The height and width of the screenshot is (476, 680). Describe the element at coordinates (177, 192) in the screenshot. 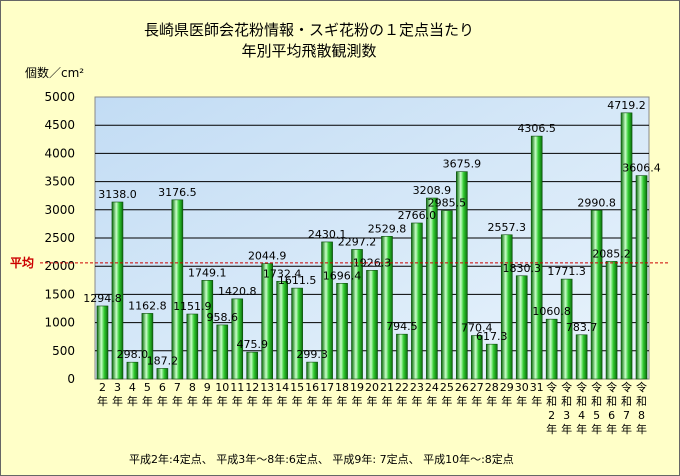

I see `data-label: 3176.5` at that location.